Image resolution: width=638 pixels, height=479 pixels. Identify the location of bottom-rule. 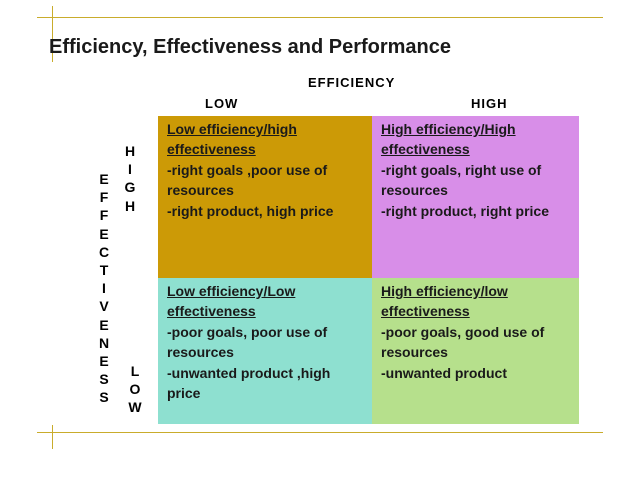
(320, 432).